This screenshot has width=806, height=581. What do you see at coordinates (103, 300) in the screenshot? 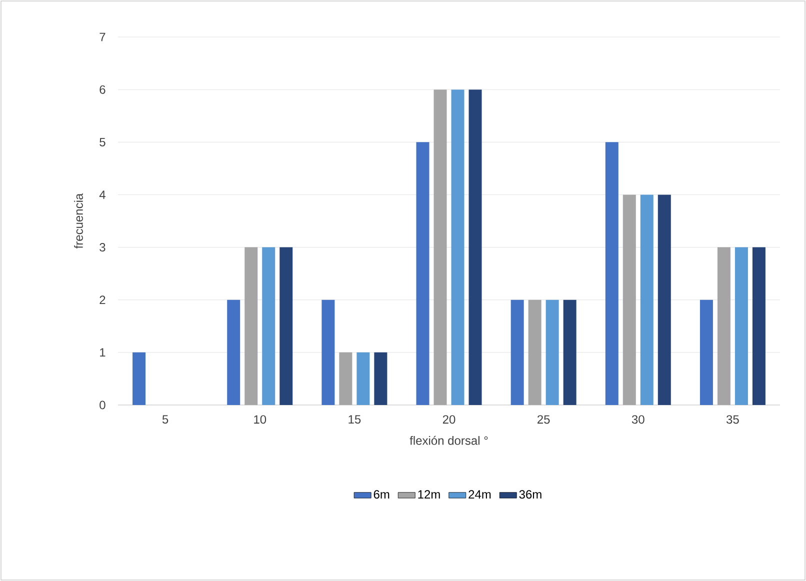
I see `y-tick-label: 2` at bounding box center [103, 300].